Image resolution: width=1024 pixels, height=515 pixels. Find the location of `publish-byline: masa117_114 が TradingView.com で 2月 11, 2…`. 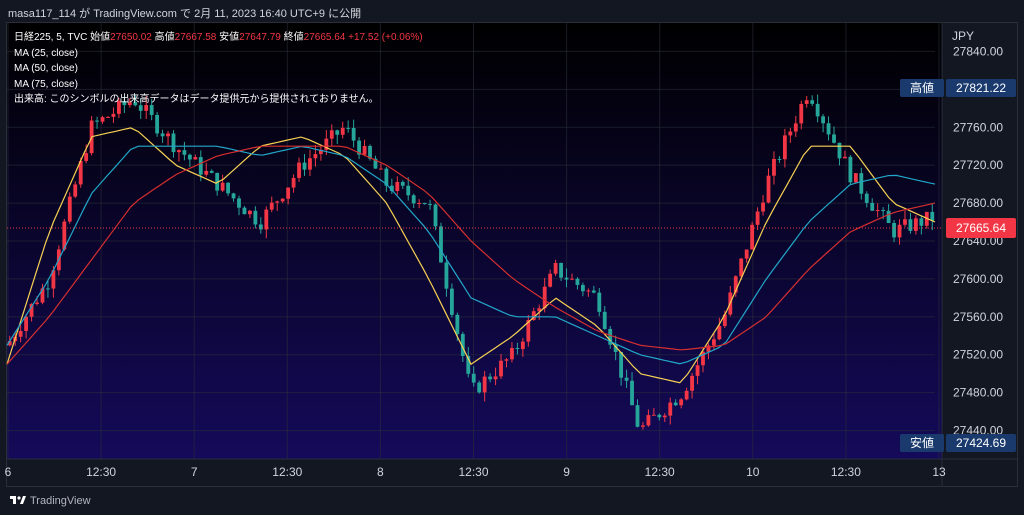

publish-byline: masa117_114 が TradingView.com で 2月 11, 2… is located at coordinates (185, 14).